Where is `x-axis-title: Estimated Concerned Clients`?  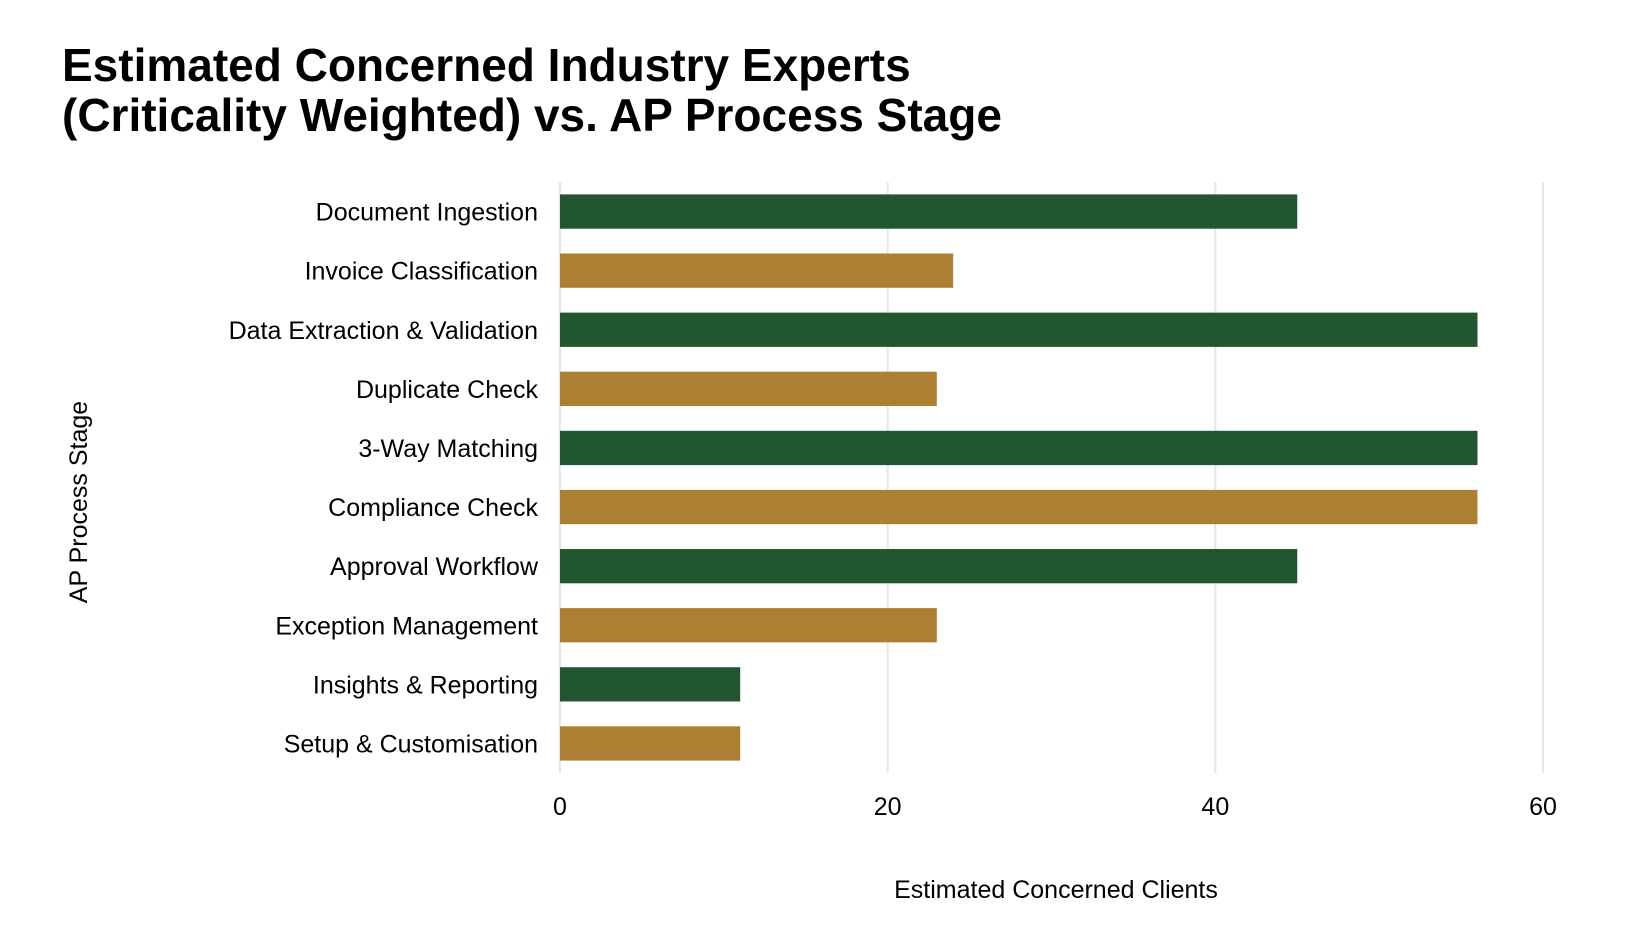 x-axis-title: Estimated Concerned Clients is located at coordinates (1056, 890).